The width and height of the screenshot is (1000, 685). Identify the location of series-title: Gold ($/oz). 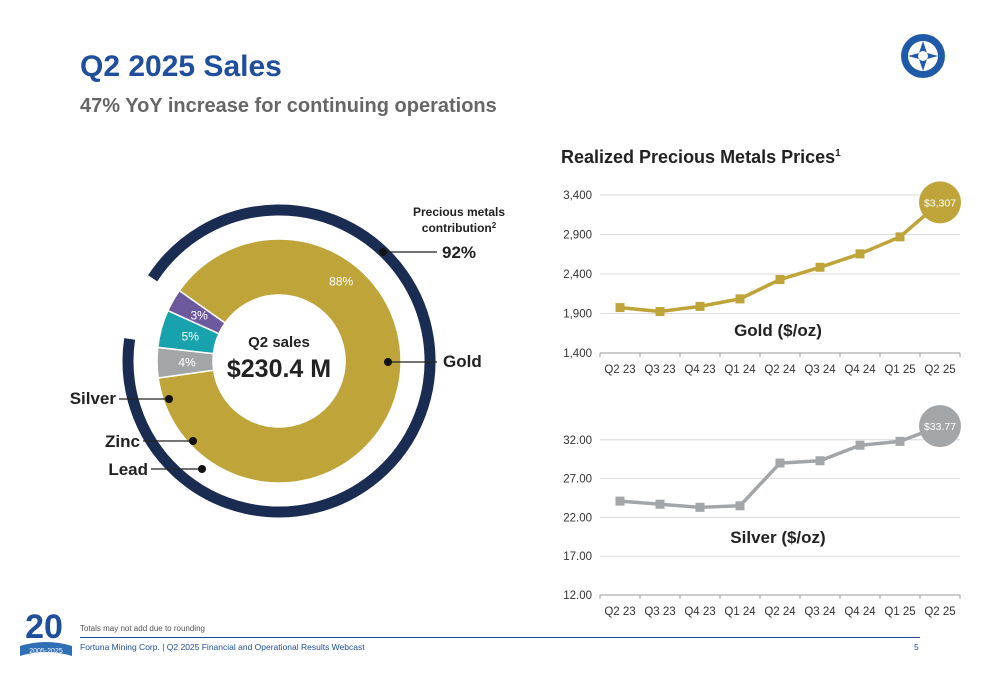
(778, 330).